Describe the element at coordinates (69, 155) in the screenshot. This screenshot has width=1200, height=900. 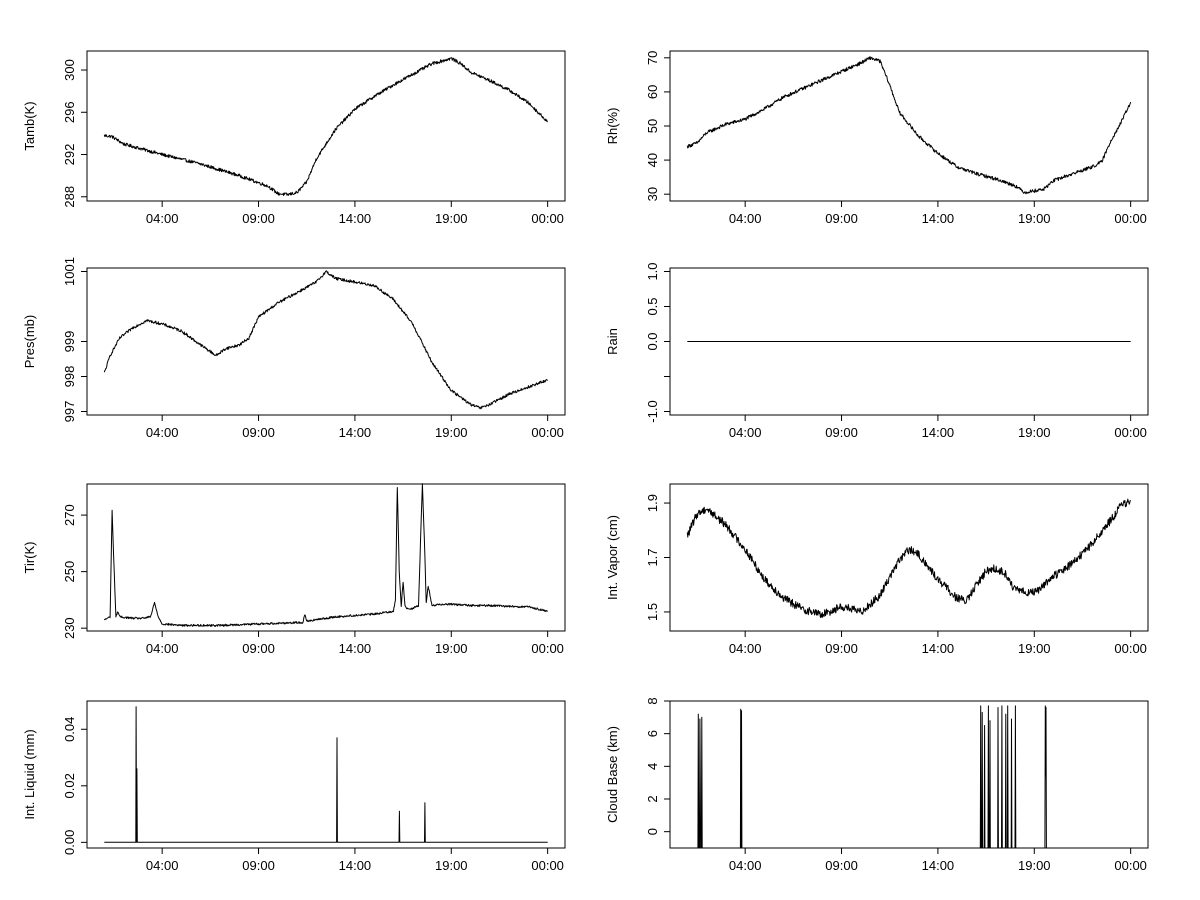
I see `y-tick-label: 292` at that location.